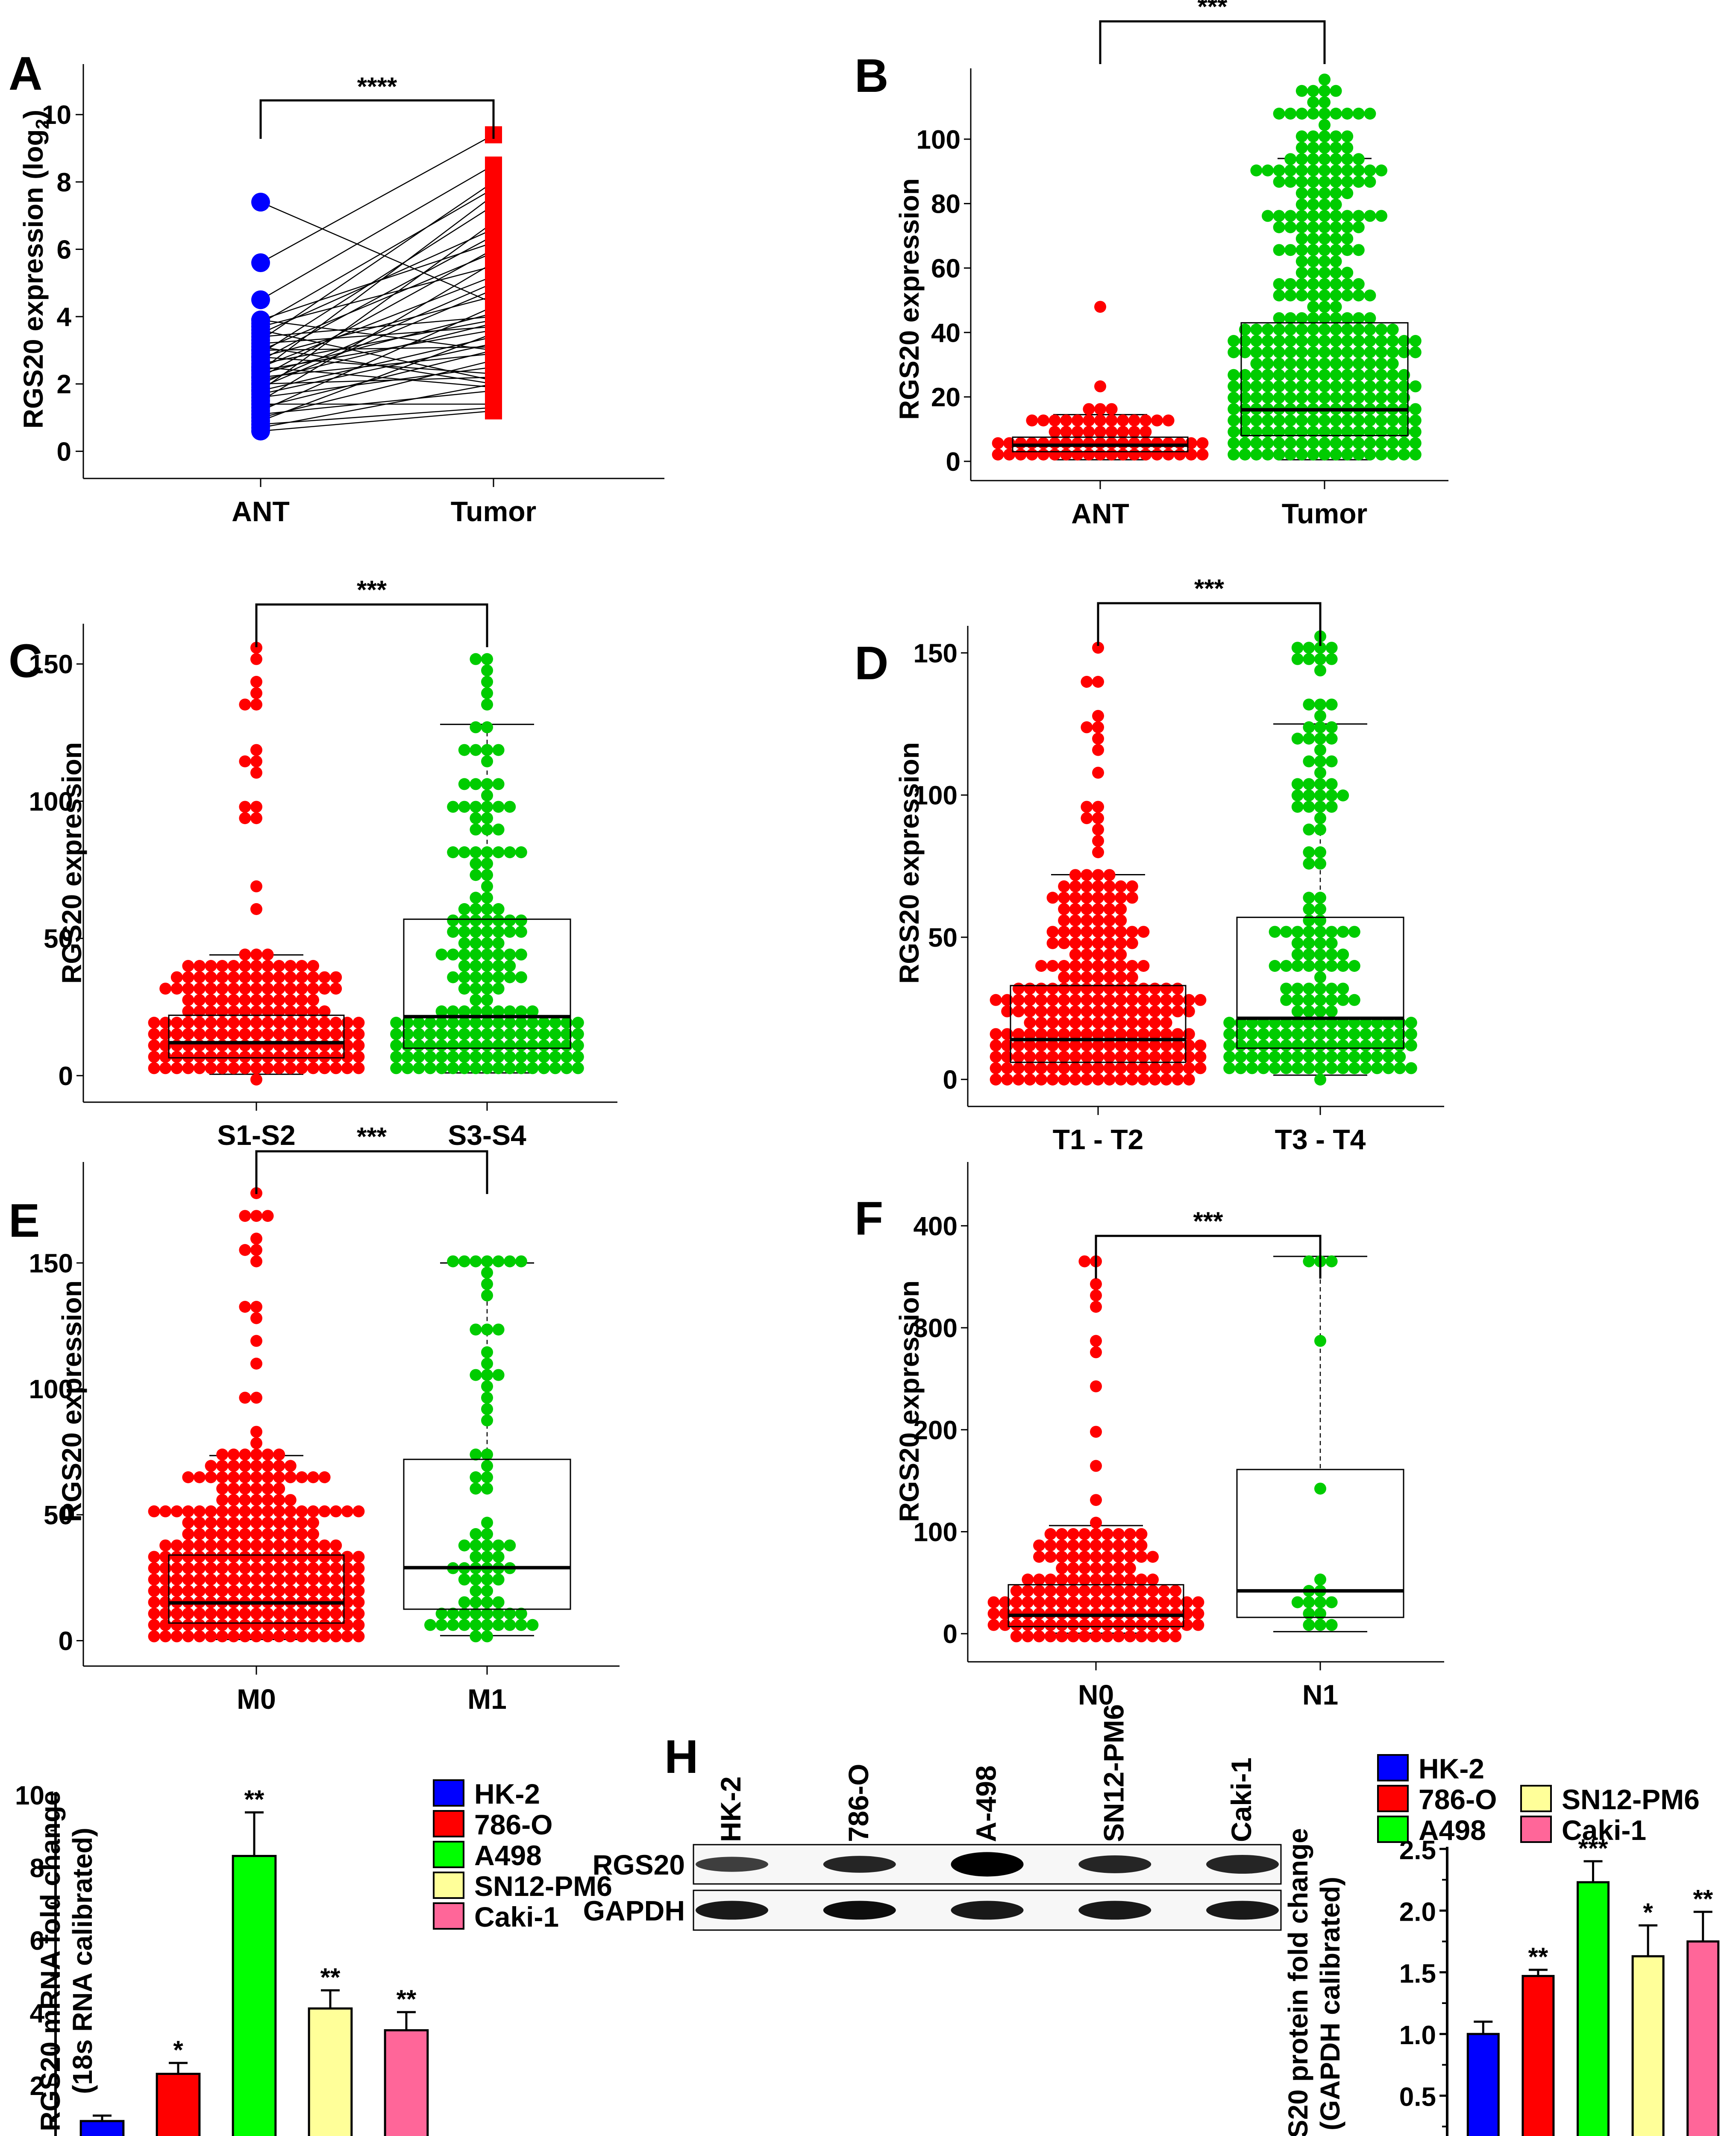 This screenshot has height=2136, width=1736. I want to click on x-tick-label: T3 - T4, so click(1320, 1140).